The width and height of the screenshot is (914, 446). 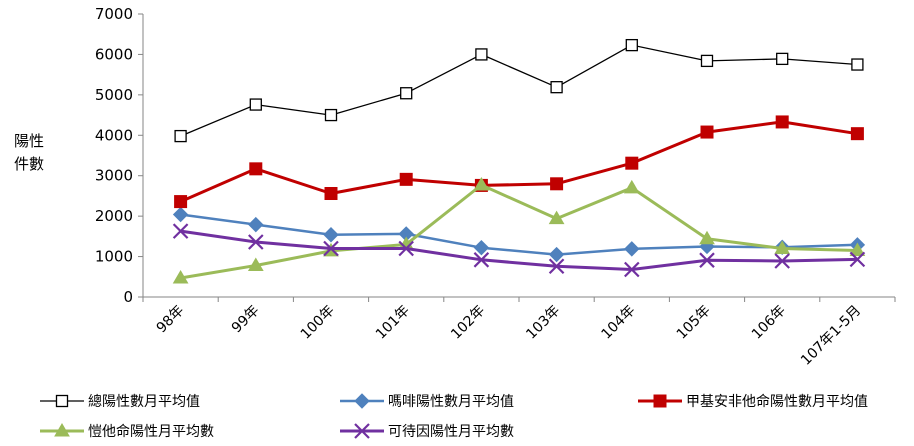 What do you see at coordinates (753, 401) in the screenshot?
I see `legend-item: 甲基安非他命陽性數月平均值` at bounding box center [753, 401].